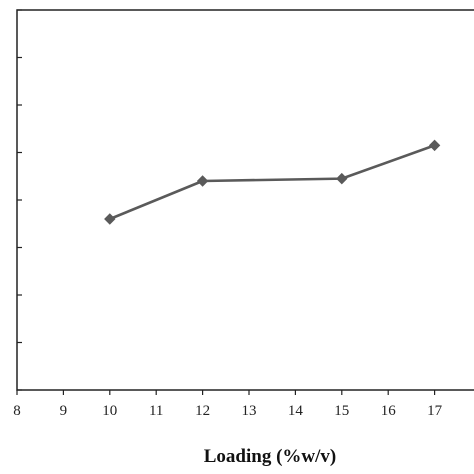 The width and height of the screenshot is (474, 474). I want to click on series-markers, so click(272, 182).